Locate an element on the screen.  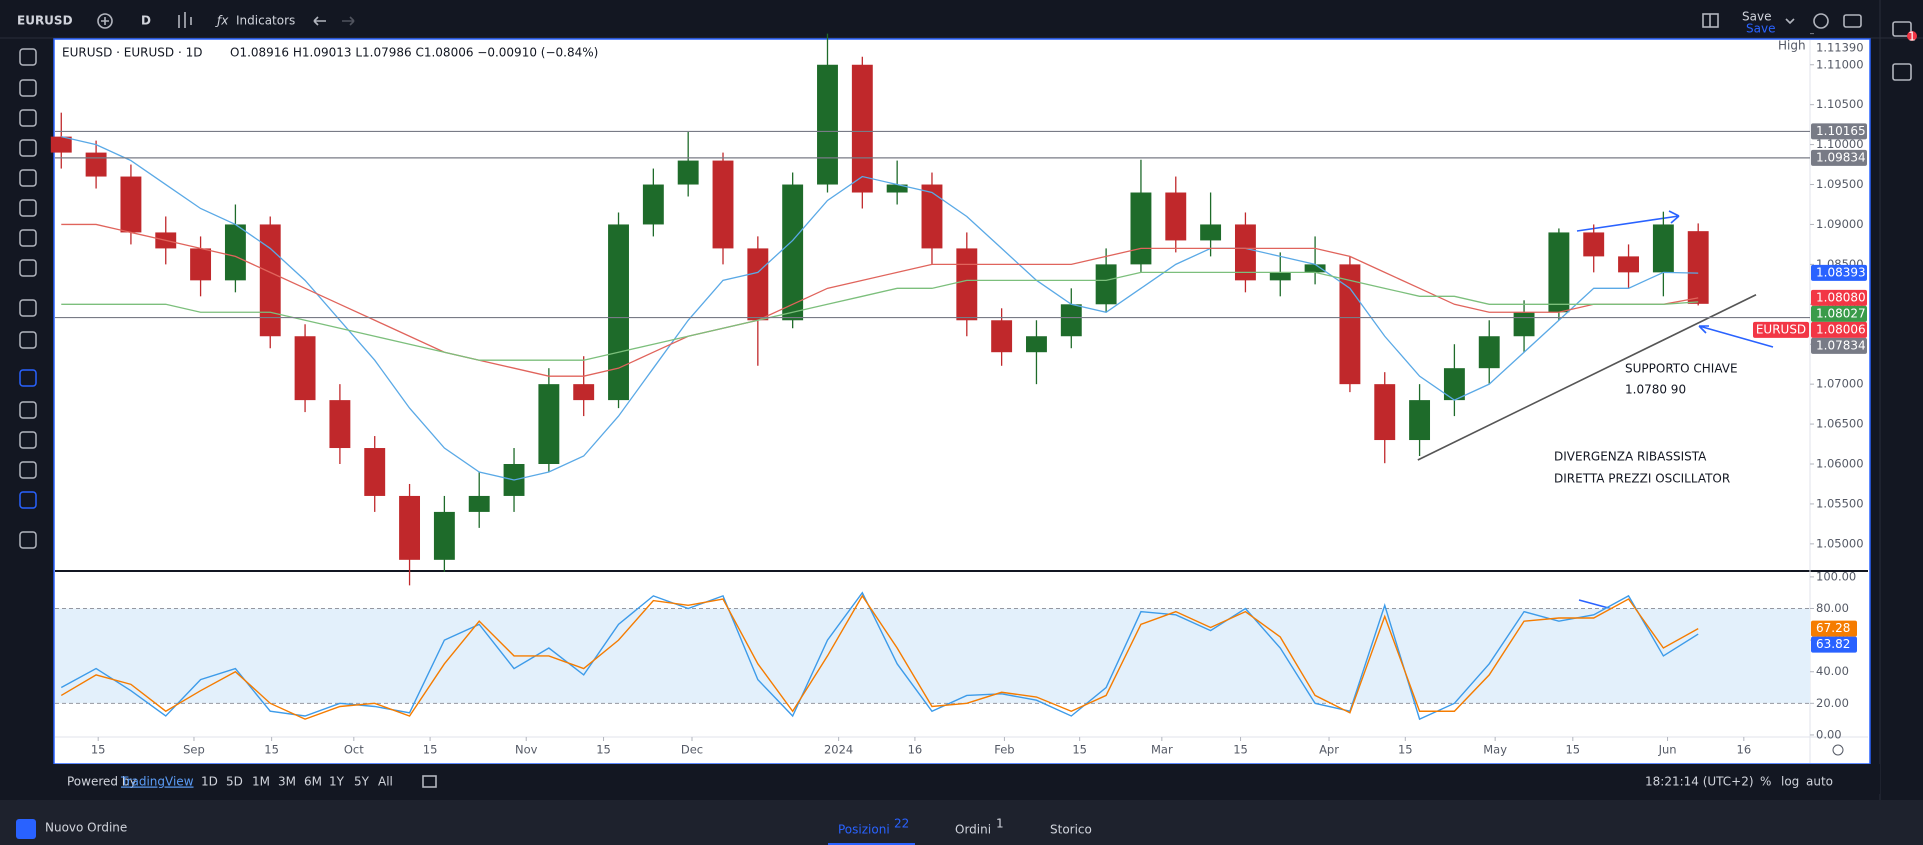
price-tag-label: 1.07834 is located at coordinates (1841, 345).